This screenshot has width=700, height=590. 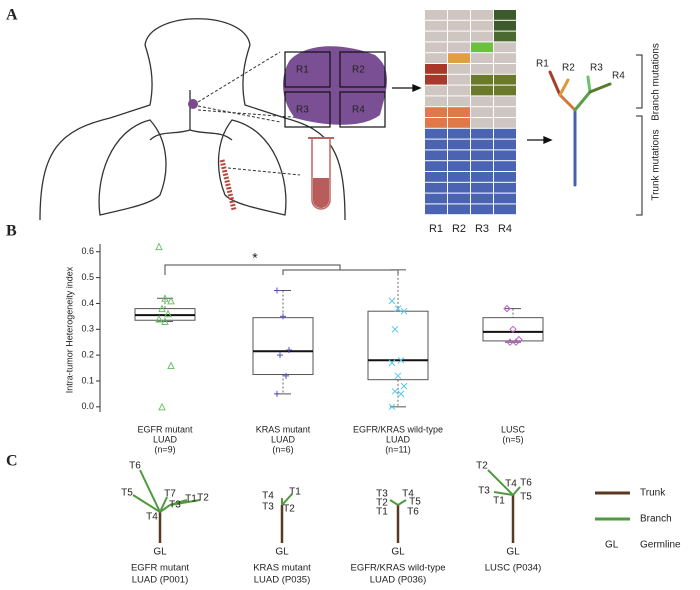 I want to click on region-label: R1, so click(x=302, y=70).